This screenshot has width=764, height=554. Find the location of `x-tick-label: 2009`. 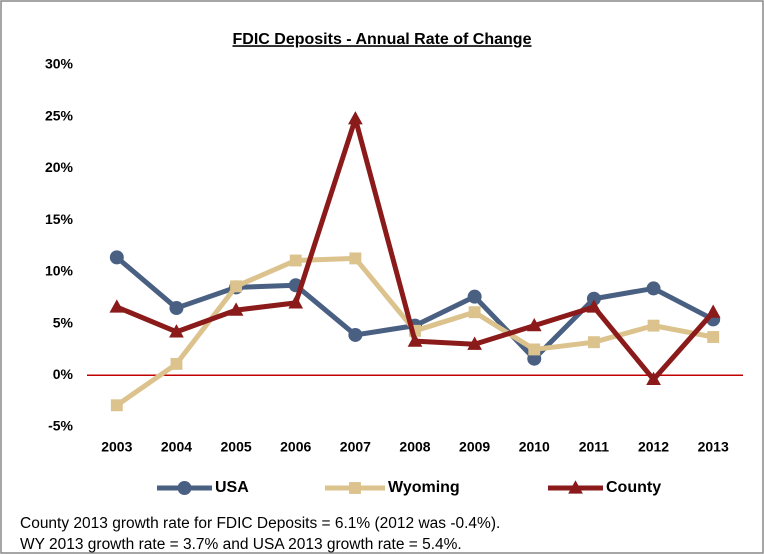

x-tick-label: 2009 is located at coordinates (474, 447).